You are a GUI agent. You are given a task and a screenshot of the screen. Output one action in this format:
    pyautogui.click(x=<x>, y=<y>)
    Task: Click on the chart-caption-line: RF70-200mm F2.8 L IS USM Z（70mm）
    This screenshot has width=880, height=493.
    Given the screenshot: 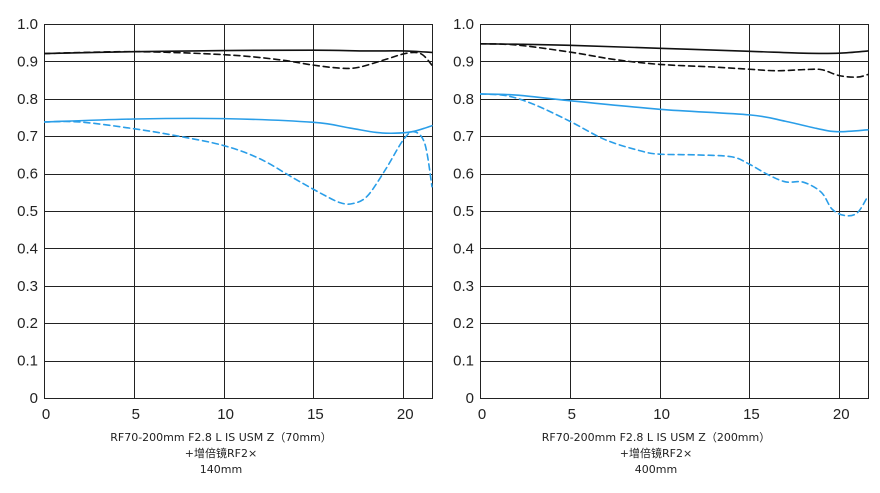 What is the action you would take?
    pyautogui.click(x=221, y=437)
    